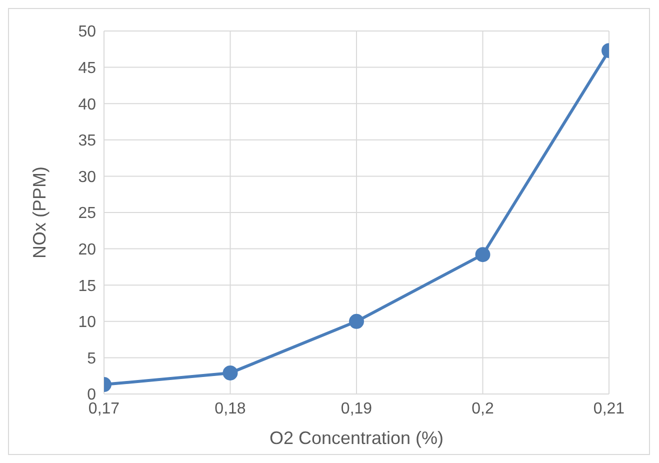 Image resolution: width=659 pixels, height=463 pixels. What do you see at coordinates (87, 323) in the screenshot?
I see `y-tick-label: 10` at bounding box center [87, 323].